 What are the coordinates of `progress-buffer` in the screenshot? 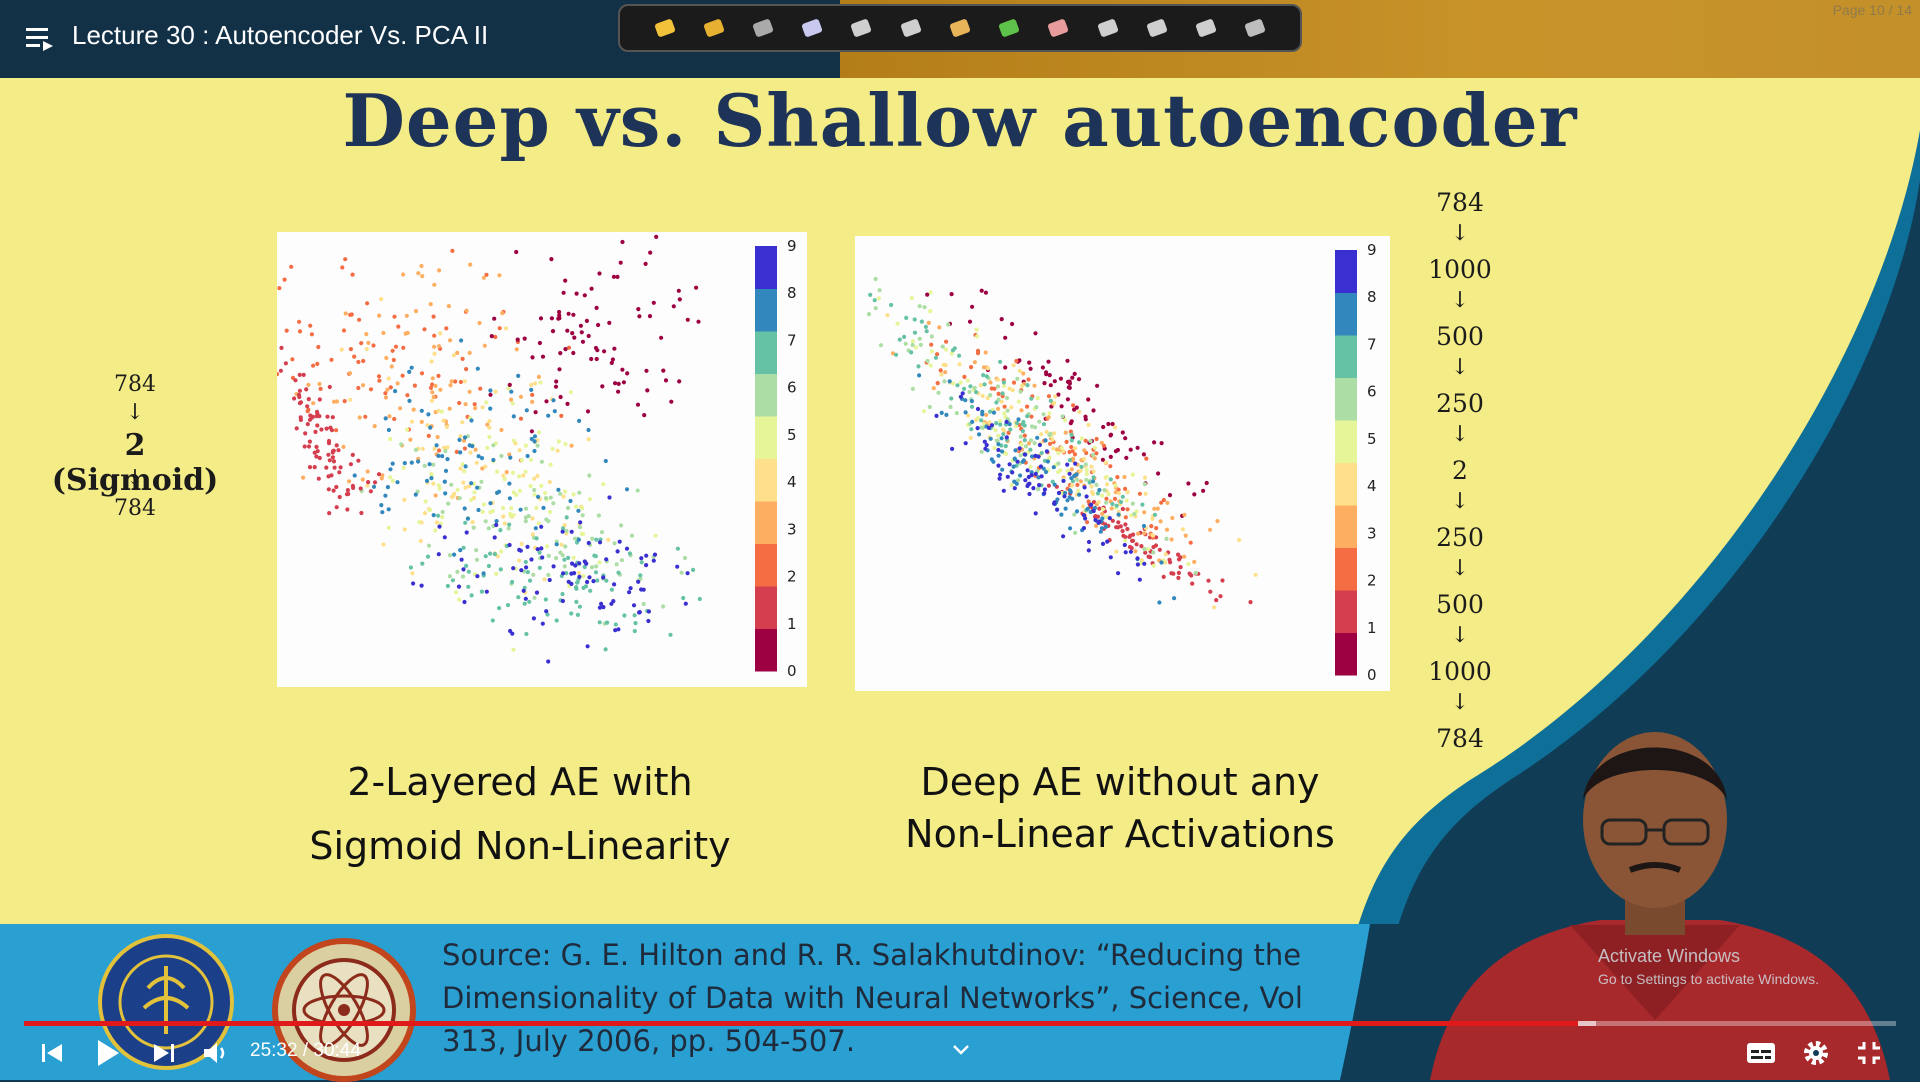 It's located at (1587, 1023).